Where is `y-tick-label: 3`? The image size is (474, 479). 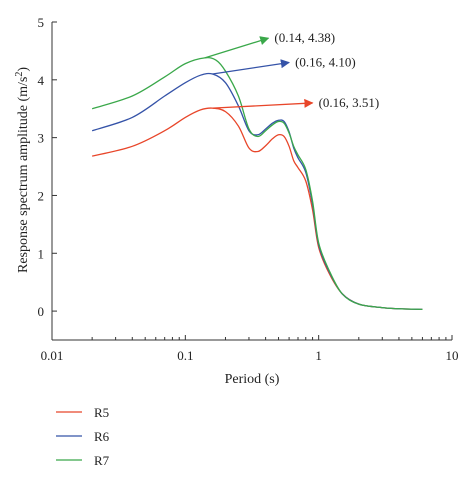 y-tick-label: 3 is located at coordinates (41, 138).